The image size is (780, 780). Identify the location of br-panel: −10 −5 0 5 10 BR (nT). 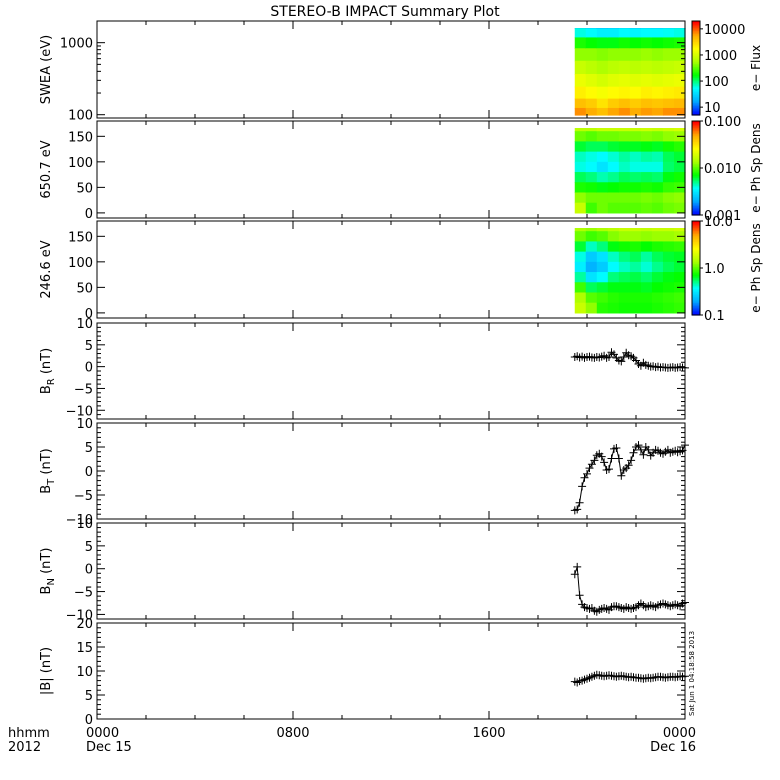
(364, 368).